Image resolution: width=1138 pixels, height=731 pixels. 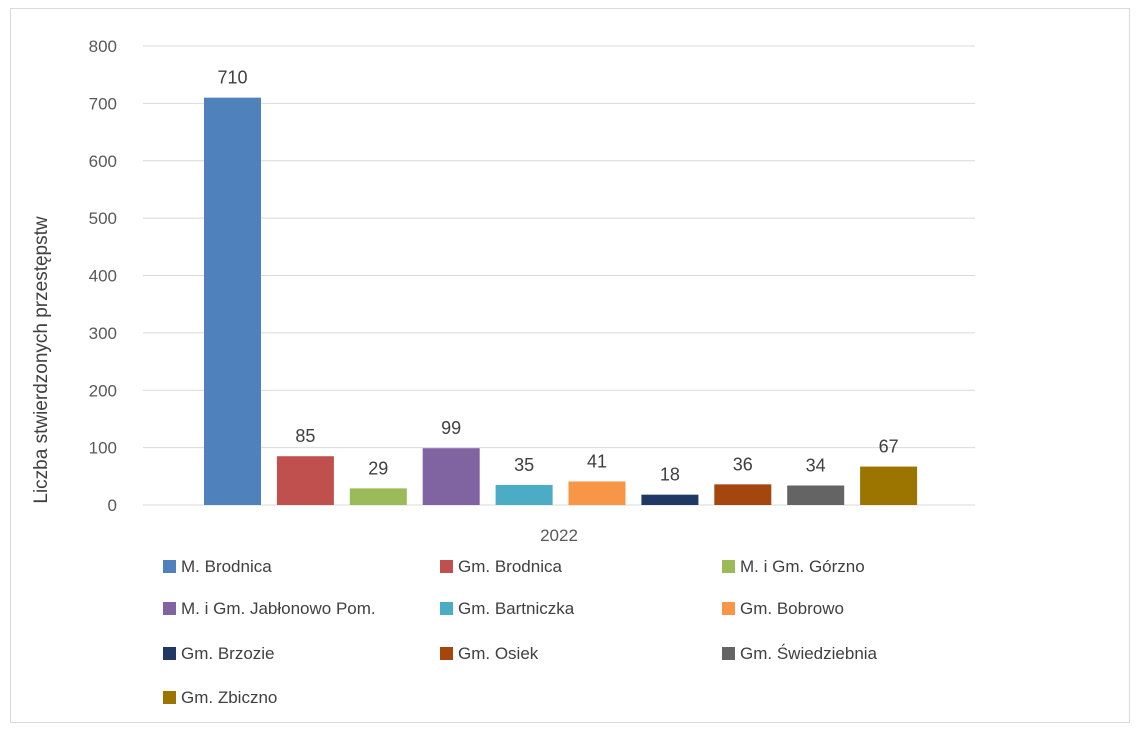 What do you see at coordinates (498, 653) in the screenshot?
I see `legend-label: Gm. Osiek` at bounding box center [498, 653].